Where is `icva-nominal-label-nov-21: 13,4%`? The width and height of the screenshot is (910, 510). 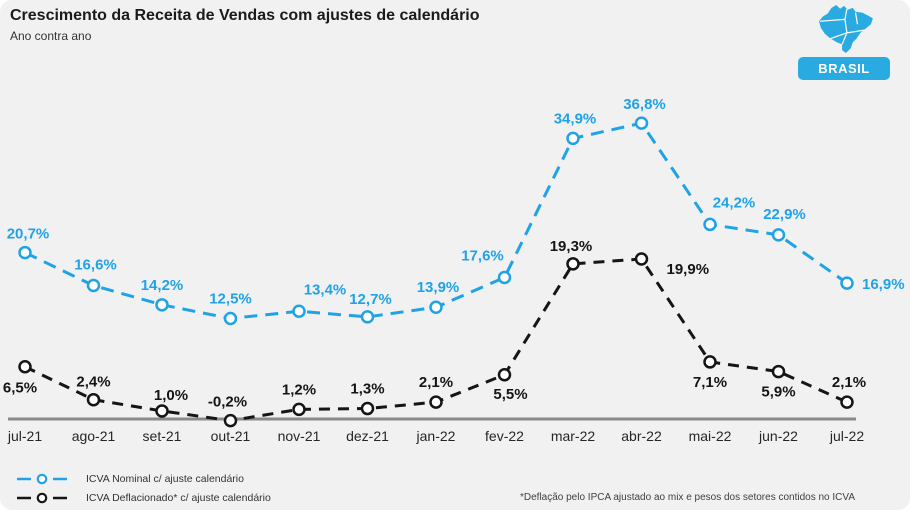
icva-nominal-label-nov-21: 13,4% is located at coordinates (325, 289).